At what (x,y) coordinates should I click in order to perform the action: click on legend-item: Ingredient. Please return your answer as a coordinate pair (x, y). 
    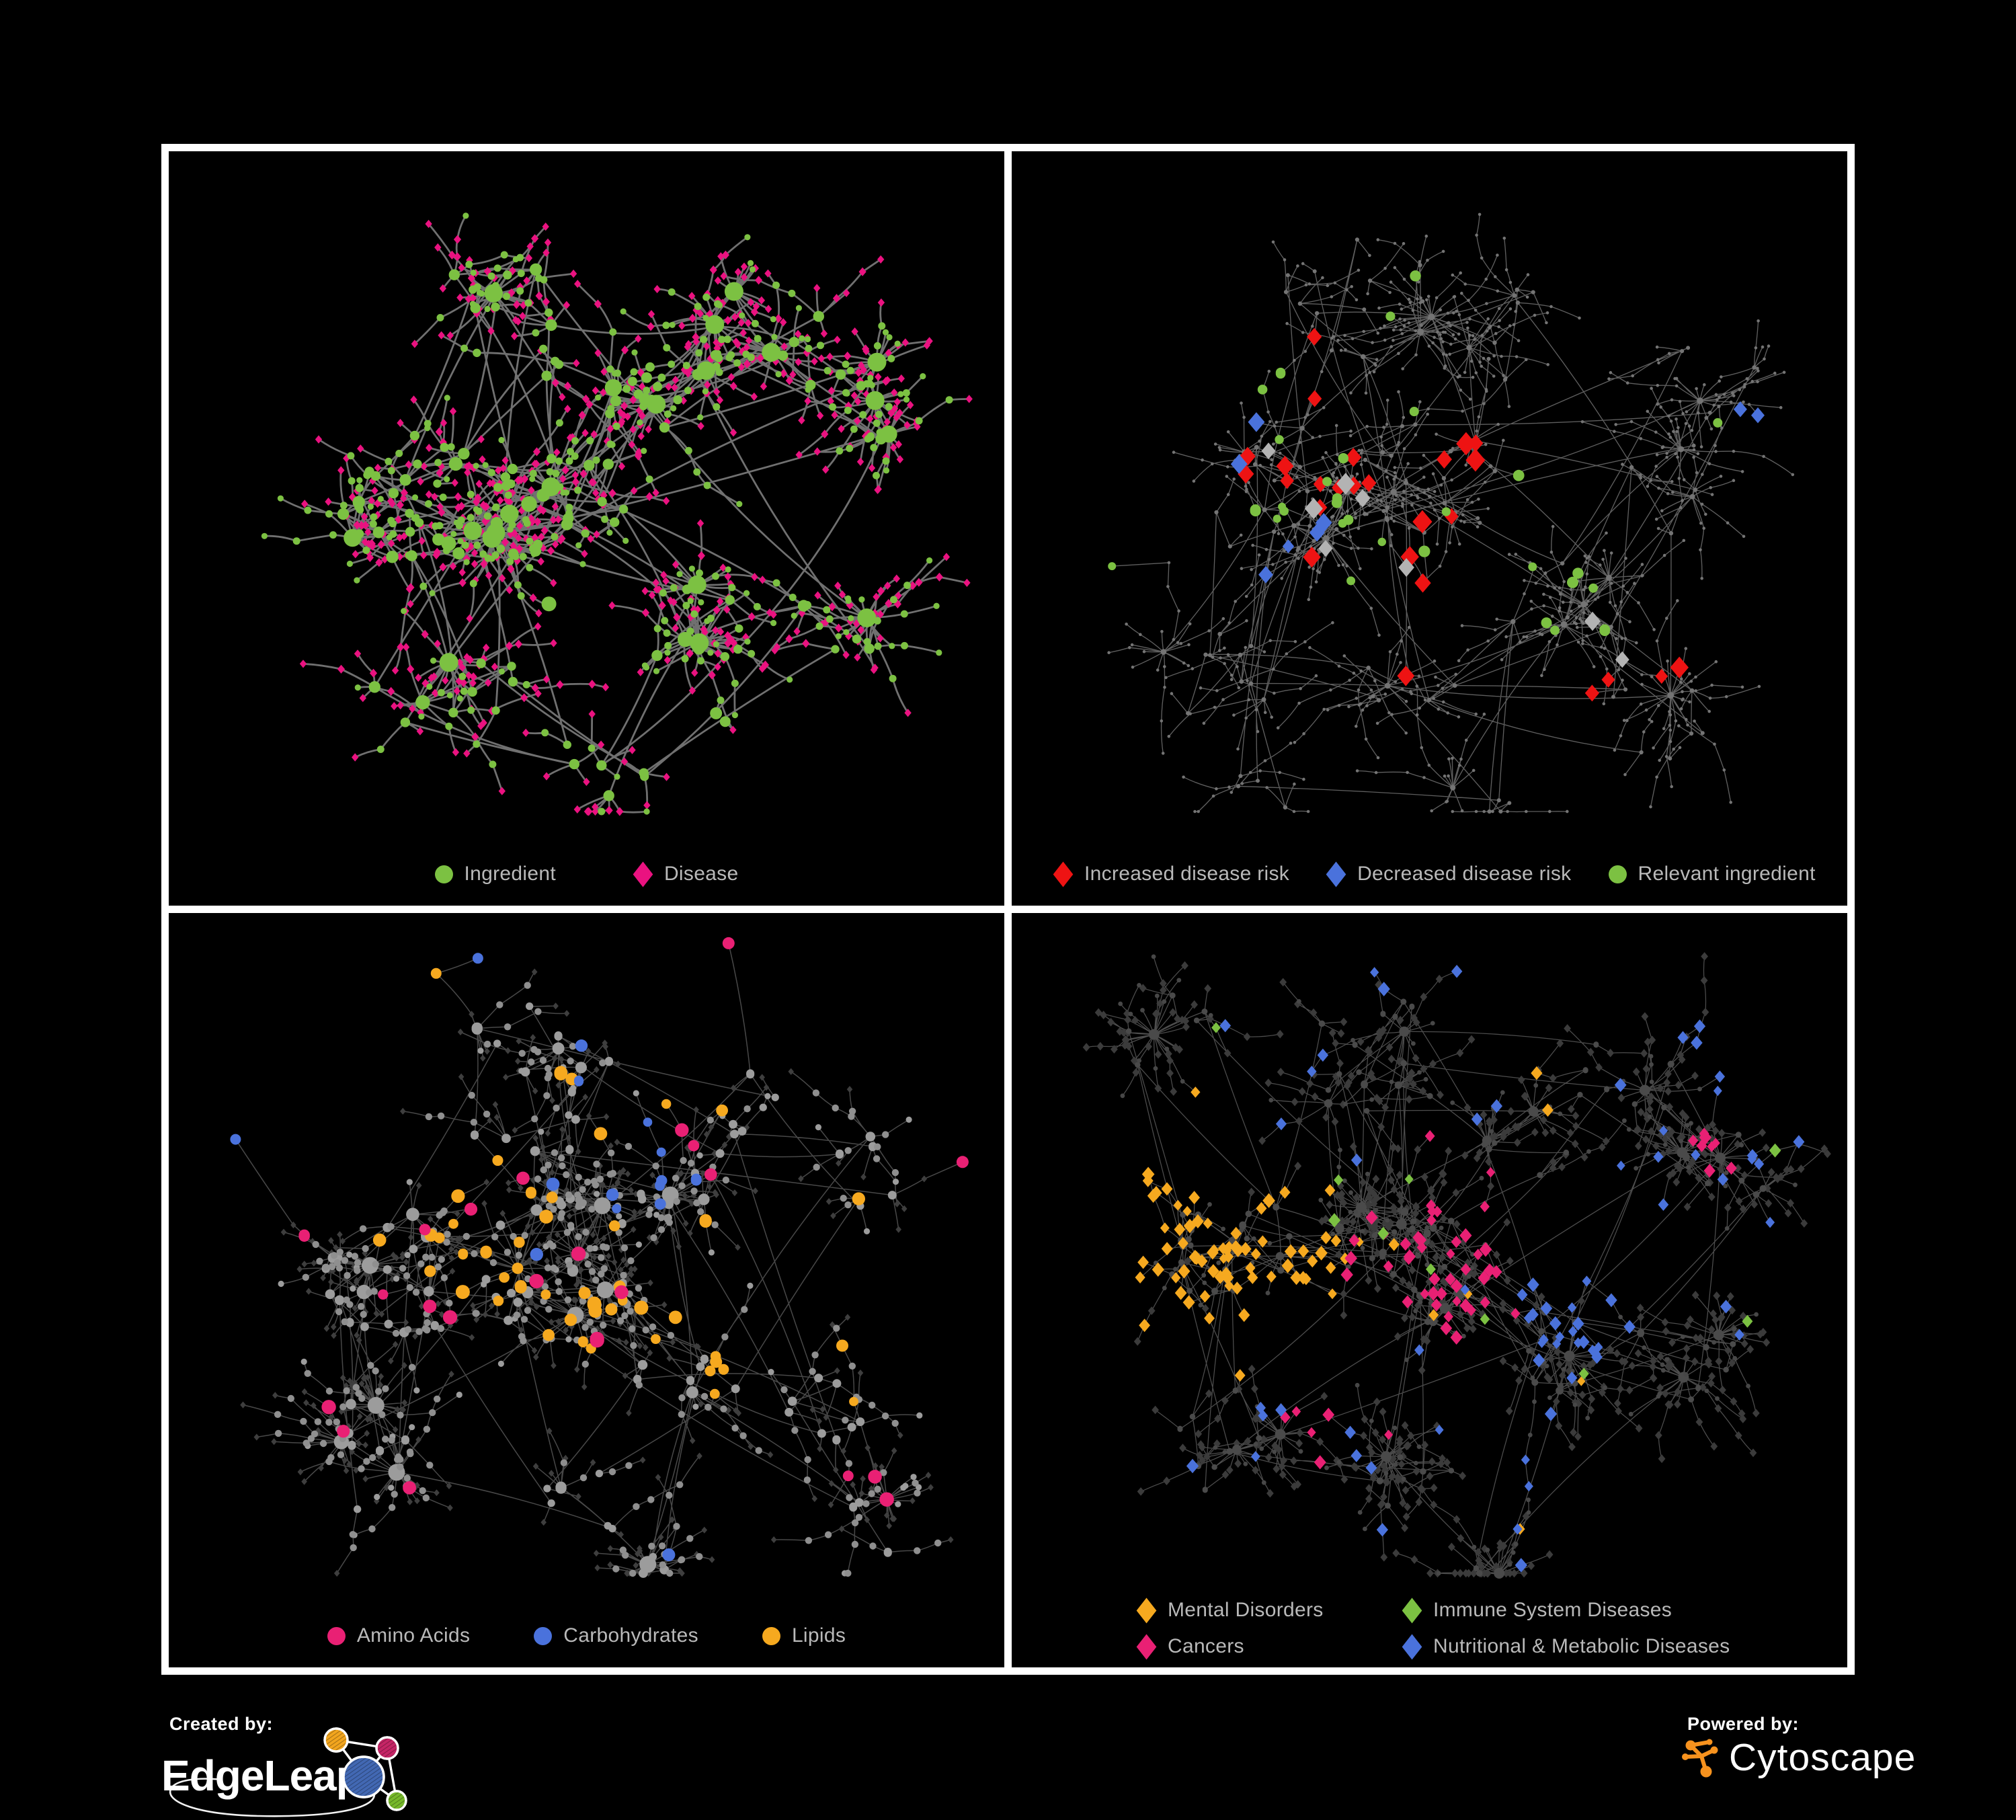
    Looking at the image, I should click on (495, 874).